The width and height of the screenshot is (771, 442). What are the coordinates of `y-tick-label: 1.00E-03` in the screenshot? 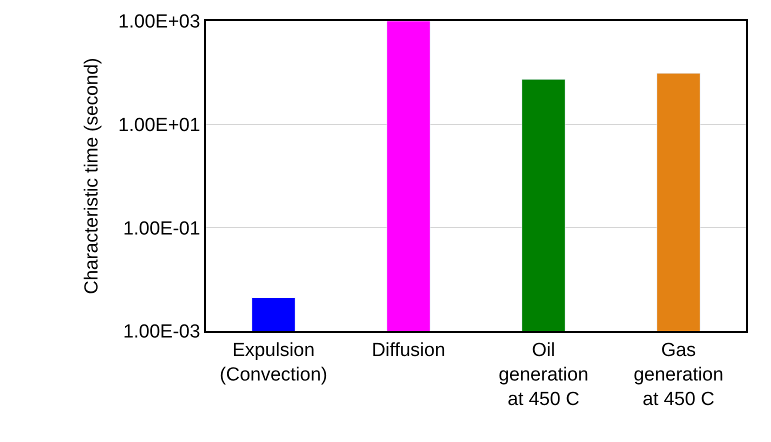 It's located at (161, 332).